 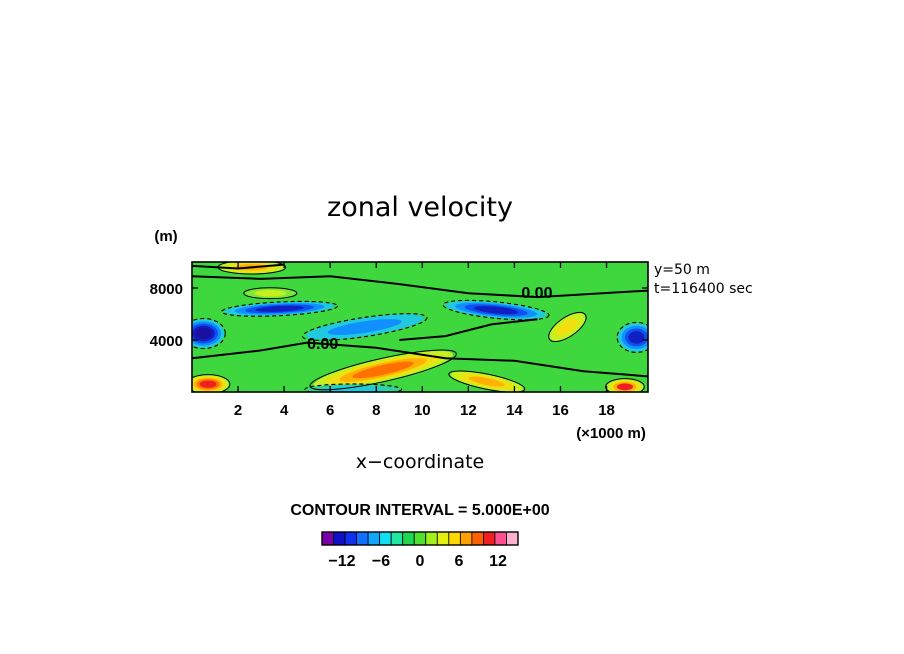 What do you see at coordinates (422, 410) in the screenshot?
I see `x-tick-label-10: 10` at bounding box center [422, 410].